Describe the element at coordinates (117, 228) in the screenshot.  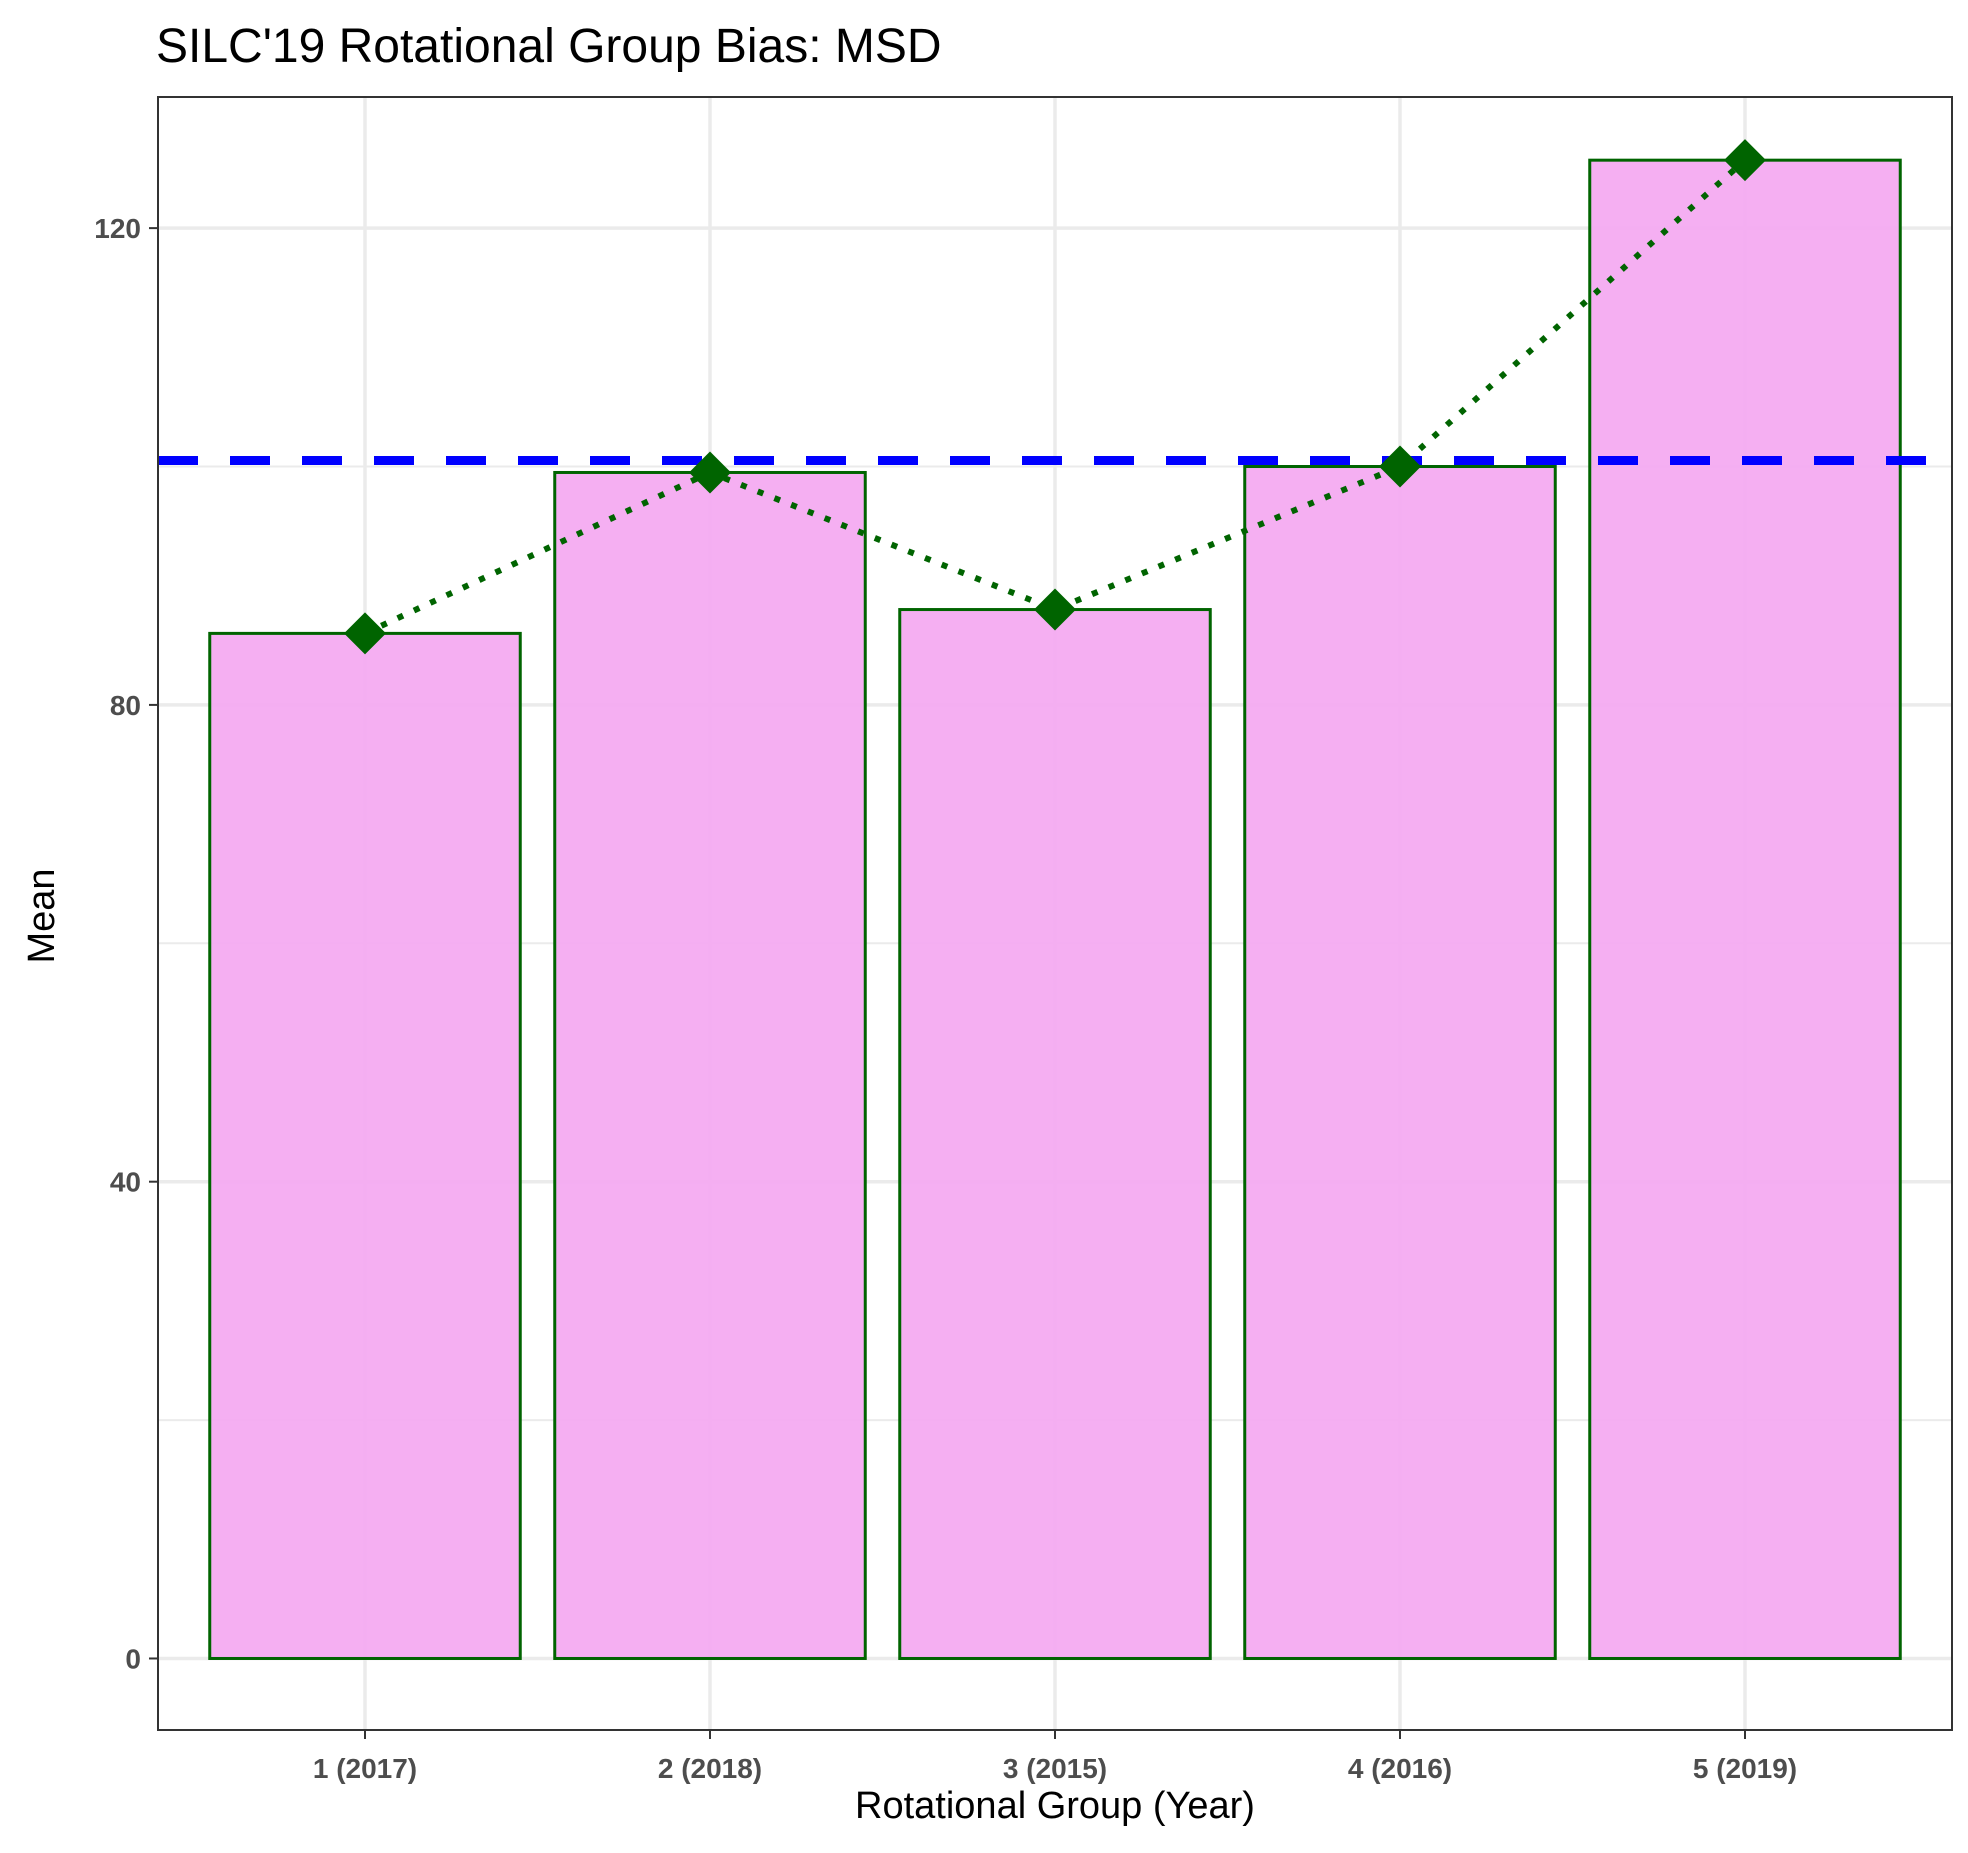
I see `y-tick-label: 120` at that location.